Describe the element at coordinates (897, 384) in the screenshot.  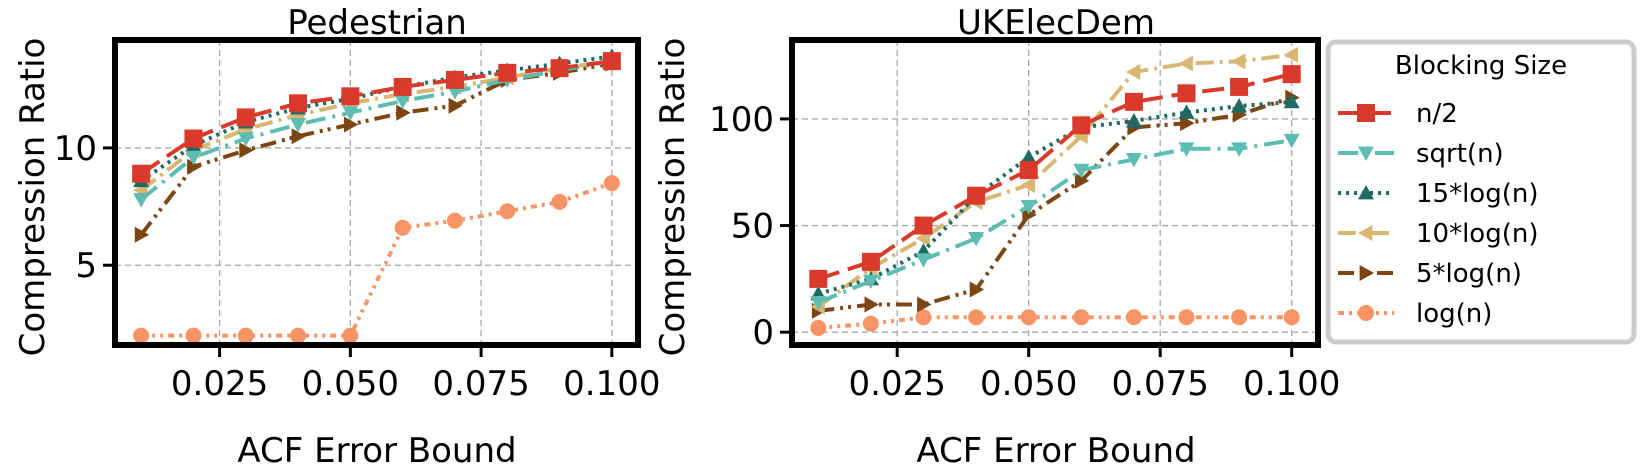
I see `ukelecdem-x-tick-label: 0.025` at that location.